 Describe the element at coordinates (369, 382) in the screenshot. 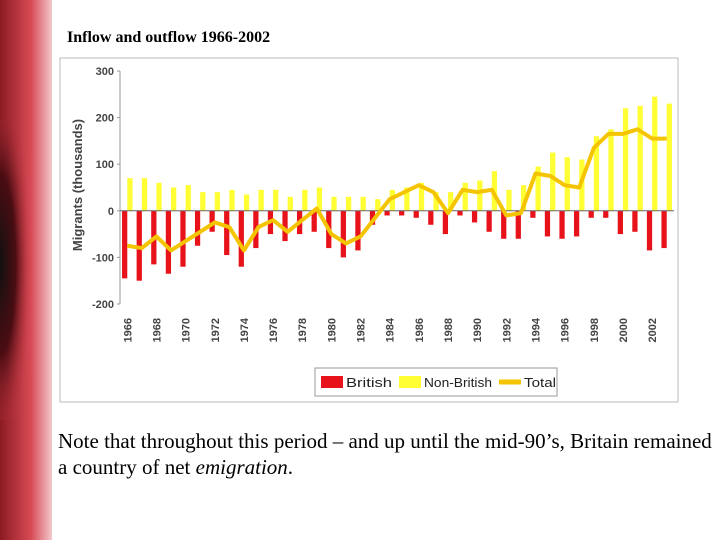

I see `legend-label: British` at that location.